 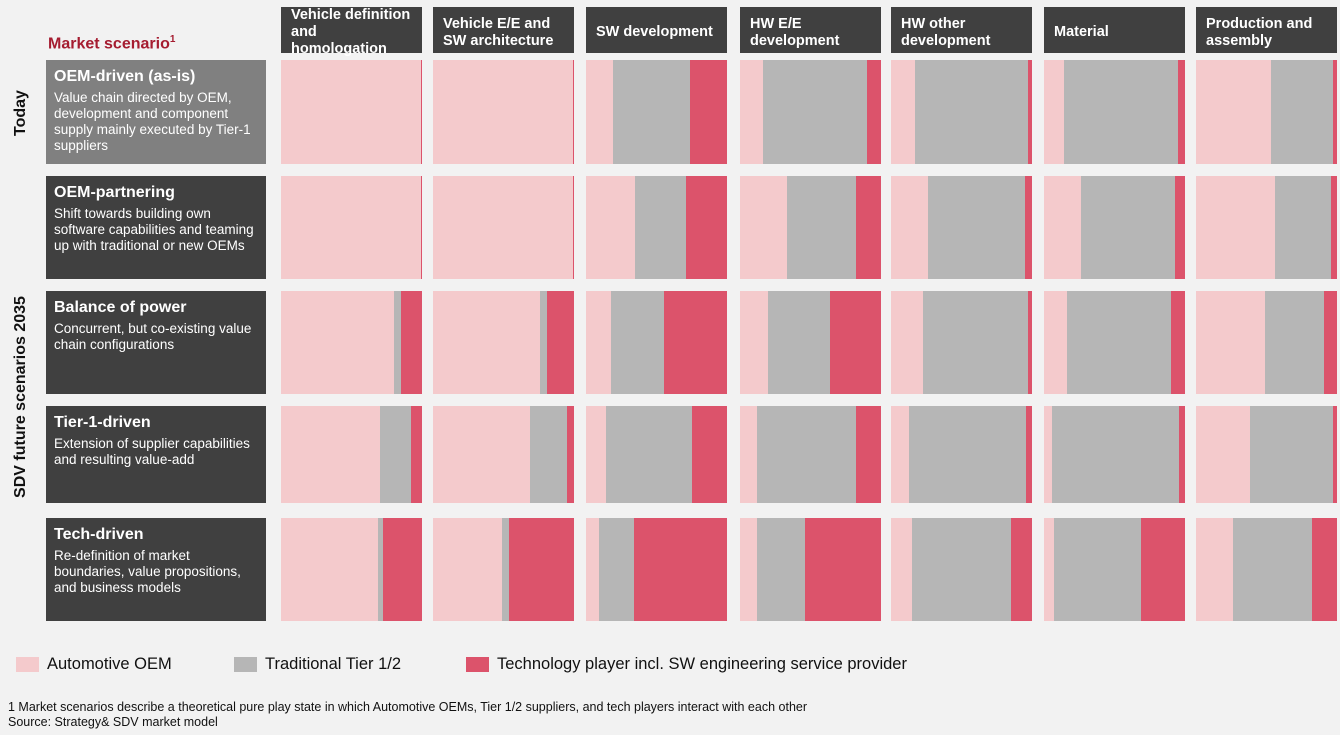 I want to click on bar-cell-r5-c5, so click(x=961, y=569).